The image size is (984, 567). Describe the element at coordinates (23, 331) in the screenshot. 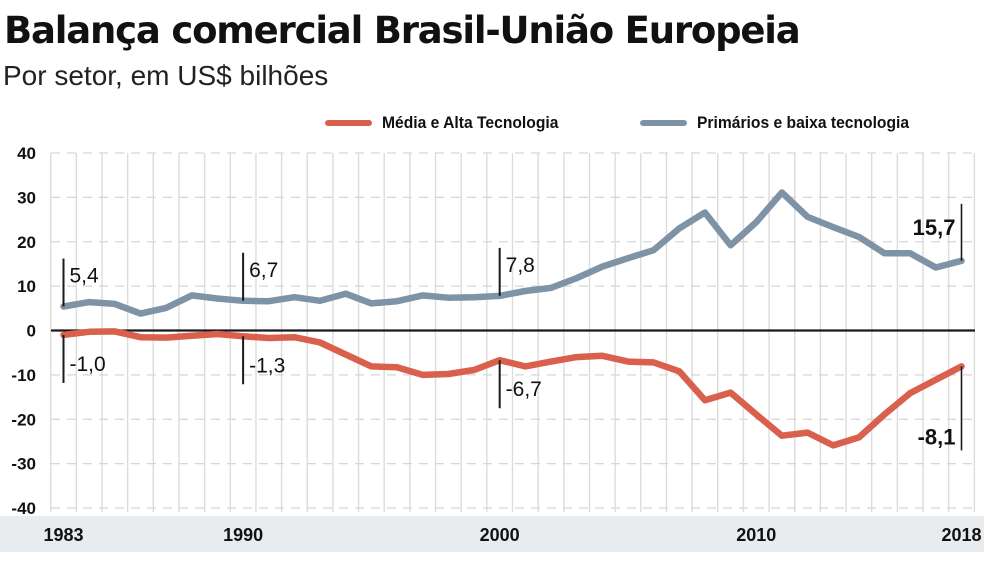

I see `y-axis-tick-labels: 40 30 20 10 0 -10 -20 -30 -40` at that location.